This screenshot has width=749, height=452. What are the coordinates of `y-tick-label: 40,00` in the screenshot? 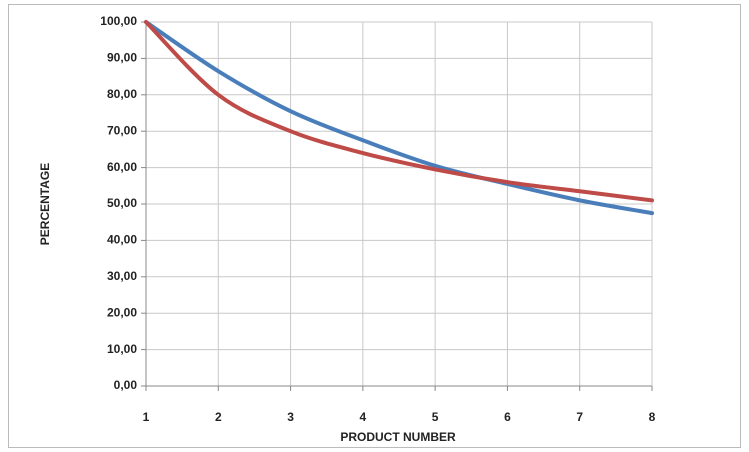 It's located at (122, 240).